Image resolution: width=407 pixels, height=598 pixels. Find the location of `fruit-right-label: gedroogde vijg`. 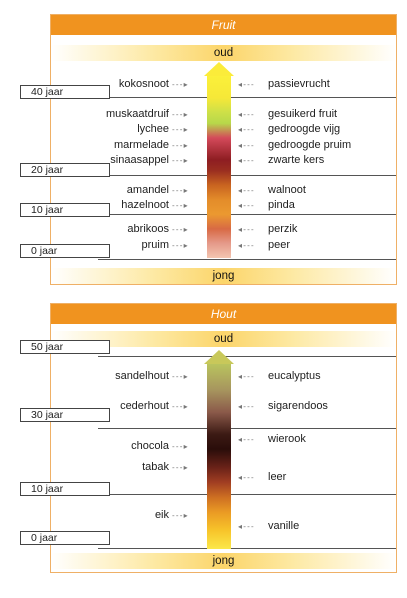

fruit-right-label: gedroogde vijg is located at coordinates (304, 129).